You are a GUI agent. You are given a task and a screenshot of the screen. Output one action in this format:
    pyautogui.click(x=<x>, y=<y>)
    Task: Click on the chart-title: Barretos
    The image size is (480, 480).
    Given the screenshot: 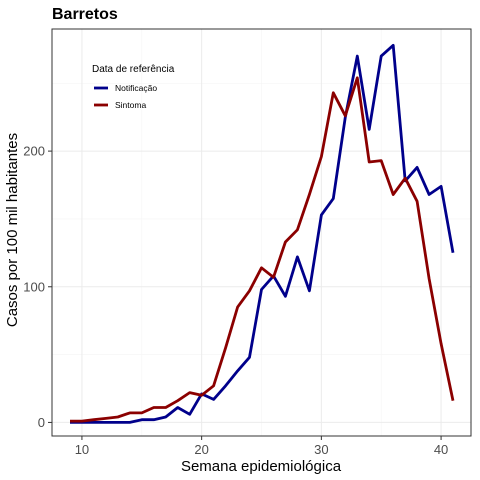 What is the action you would take?
    pyautogui.click(x=85, y=14)
    